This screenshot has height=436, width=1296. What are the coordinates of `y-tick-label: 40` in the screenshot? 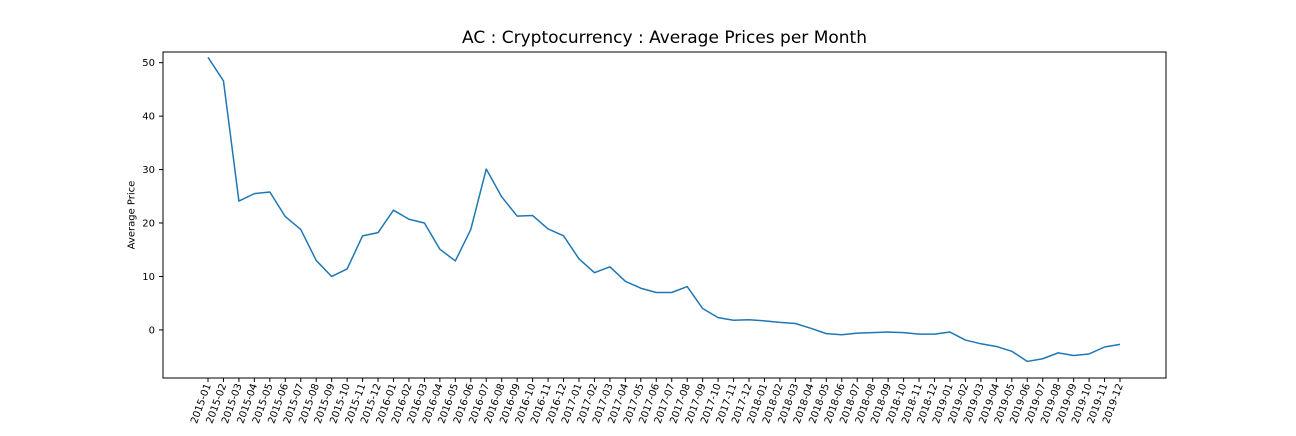 It's located at (148, 117).